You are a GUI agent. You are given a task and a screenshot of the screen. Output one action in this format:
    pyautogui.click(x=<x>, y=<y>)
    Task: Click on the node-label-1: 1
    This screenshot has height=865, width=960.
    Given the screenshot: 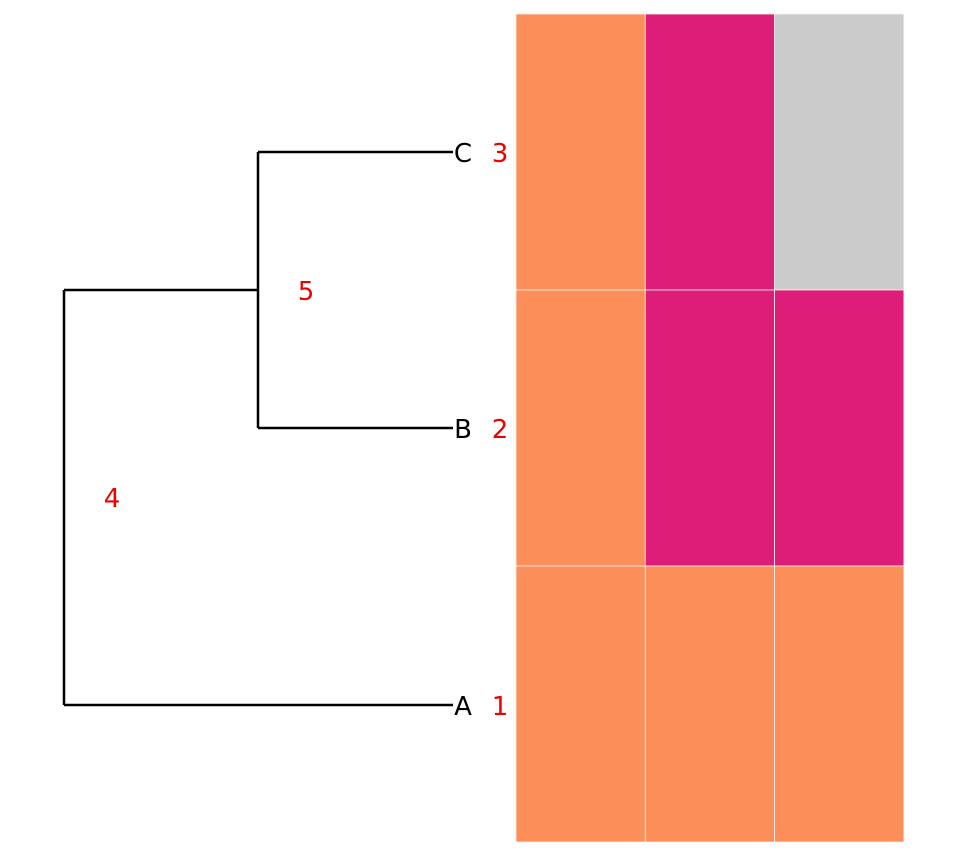 What is the action you would take?
    pyautogui.click(x=500, y=707)
    